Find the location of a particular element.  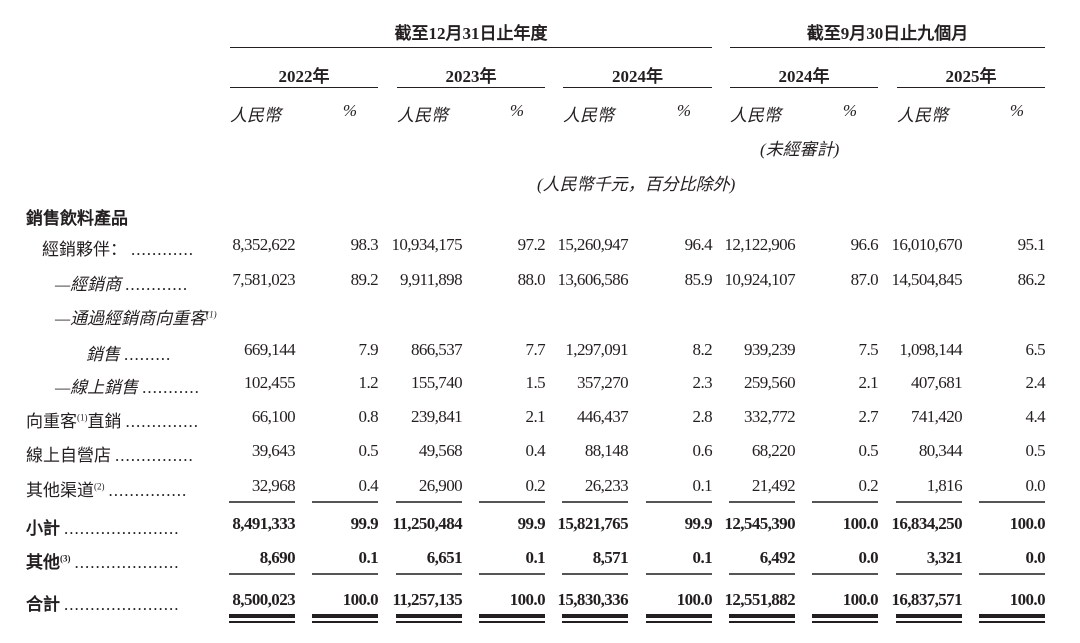

amount-cell: 11,250,484 is located at coordinates (427, 523).